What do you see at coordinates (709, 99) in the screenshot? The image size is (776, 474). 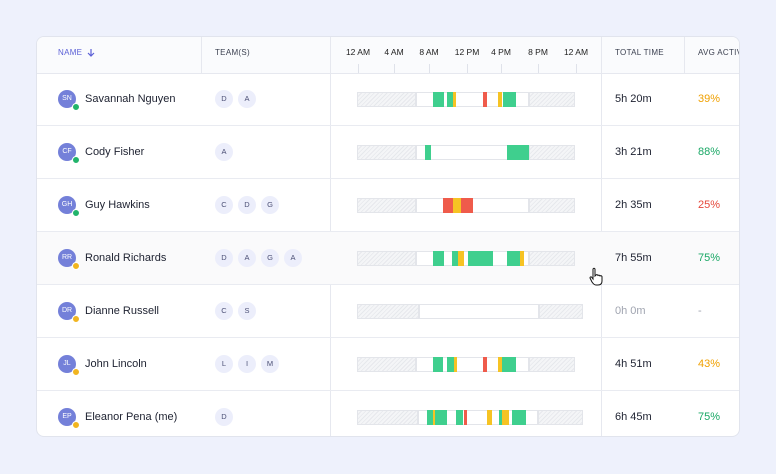 I see `avg-activity: 39%` at bounding box center [709, 99].